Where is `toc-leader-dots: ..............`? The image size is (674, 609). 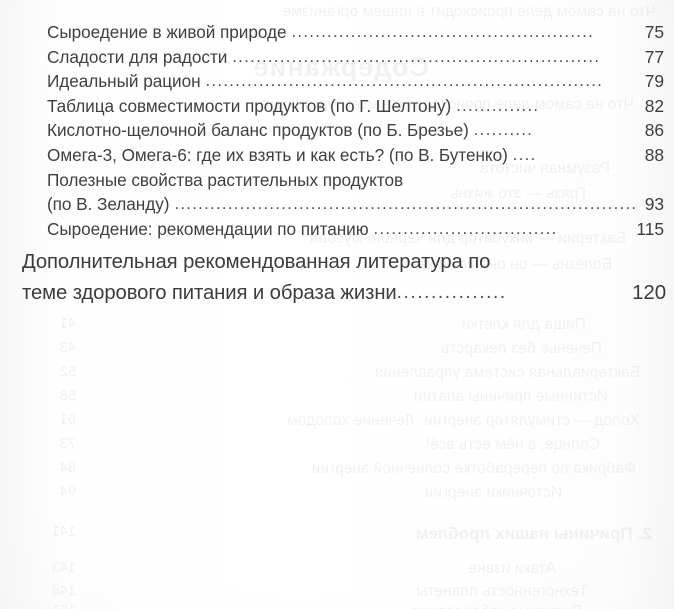
toc-leader-dots: .............. is located at coordinates (498, 105).